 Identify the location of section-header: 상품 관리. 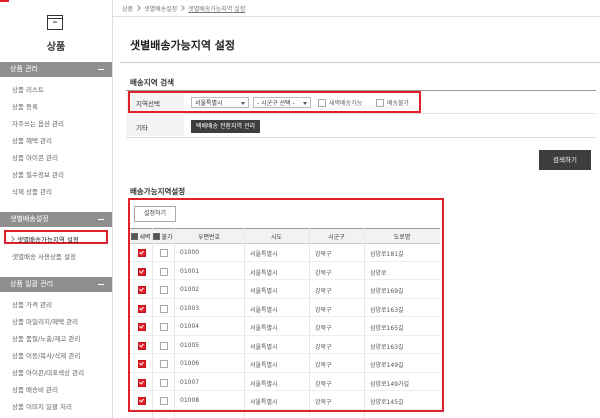
(56, 69).